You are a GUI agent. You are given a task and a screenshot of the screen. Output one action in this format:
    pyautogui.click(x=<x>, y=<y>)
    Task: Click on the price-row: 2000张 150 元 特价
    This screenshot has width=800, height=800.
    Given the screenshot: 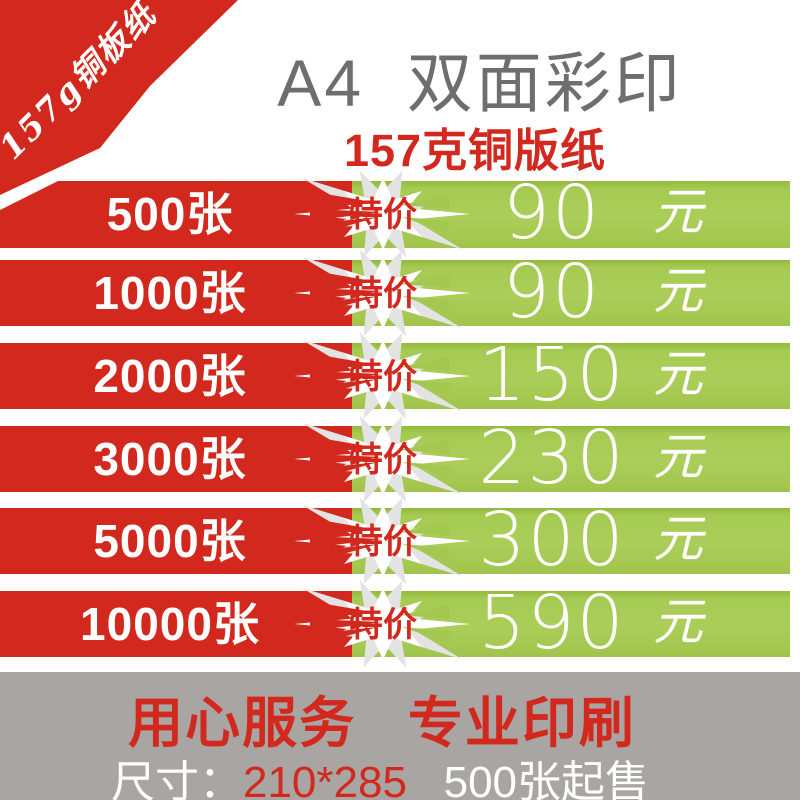 What is the action you would take?
    pyautogui.click(x=400, y=376)
    